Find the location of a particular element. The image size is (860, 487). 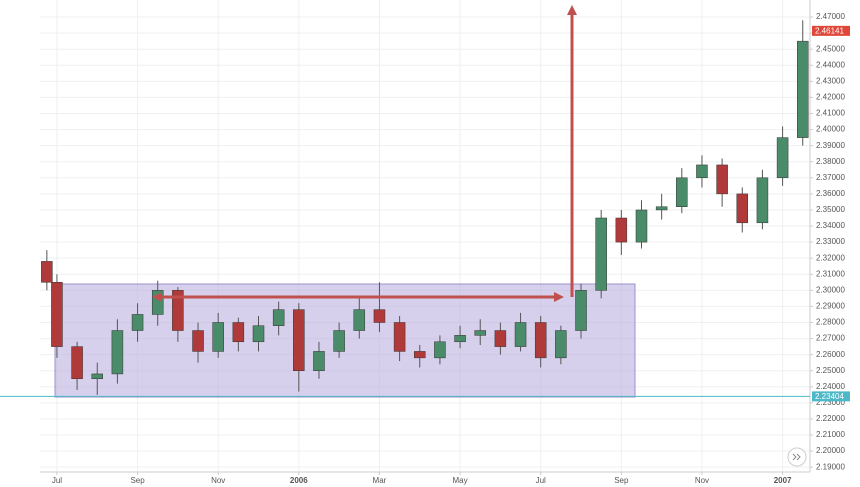

x-tick-label: May is located at coordinates (460, 480).